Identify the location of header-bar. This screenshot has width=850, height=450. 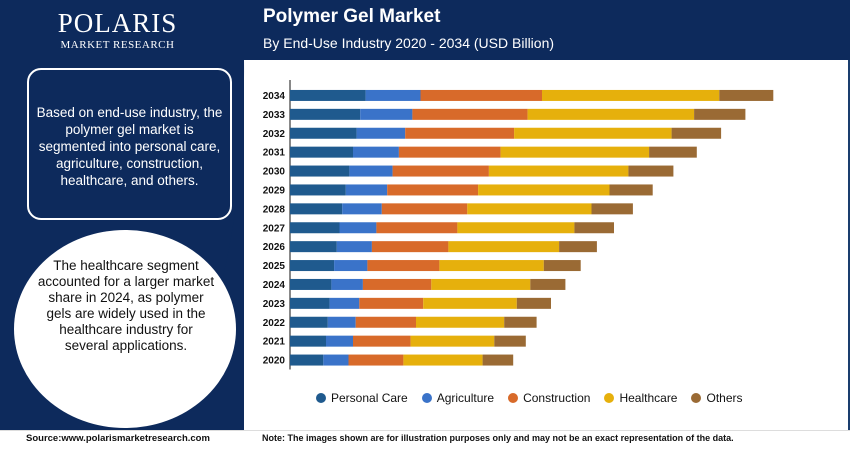
(425, 30).